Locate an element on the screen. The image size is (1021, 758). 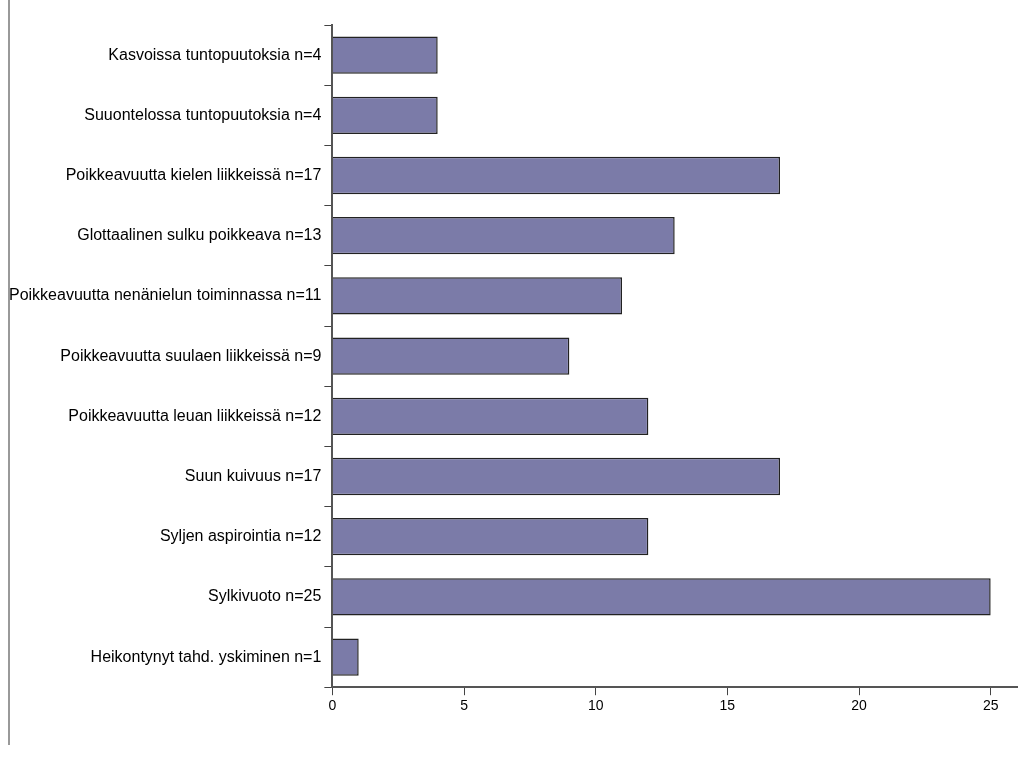
x-tick-label: 10 is located at coordinates (595, 705).